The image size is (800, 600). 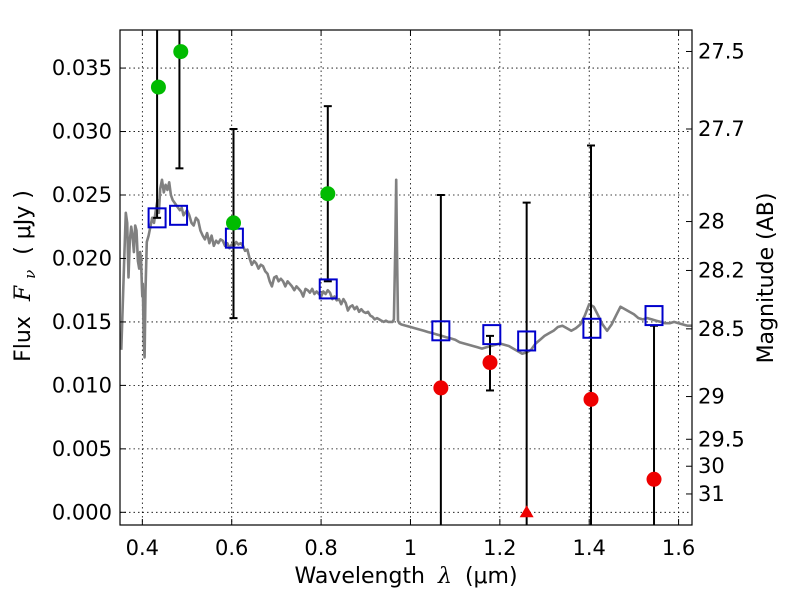 What do you see at coordinates (82, 322) in the screenshot?
I see `y-tick-label: 0.015` at bounding box center [82, 322].